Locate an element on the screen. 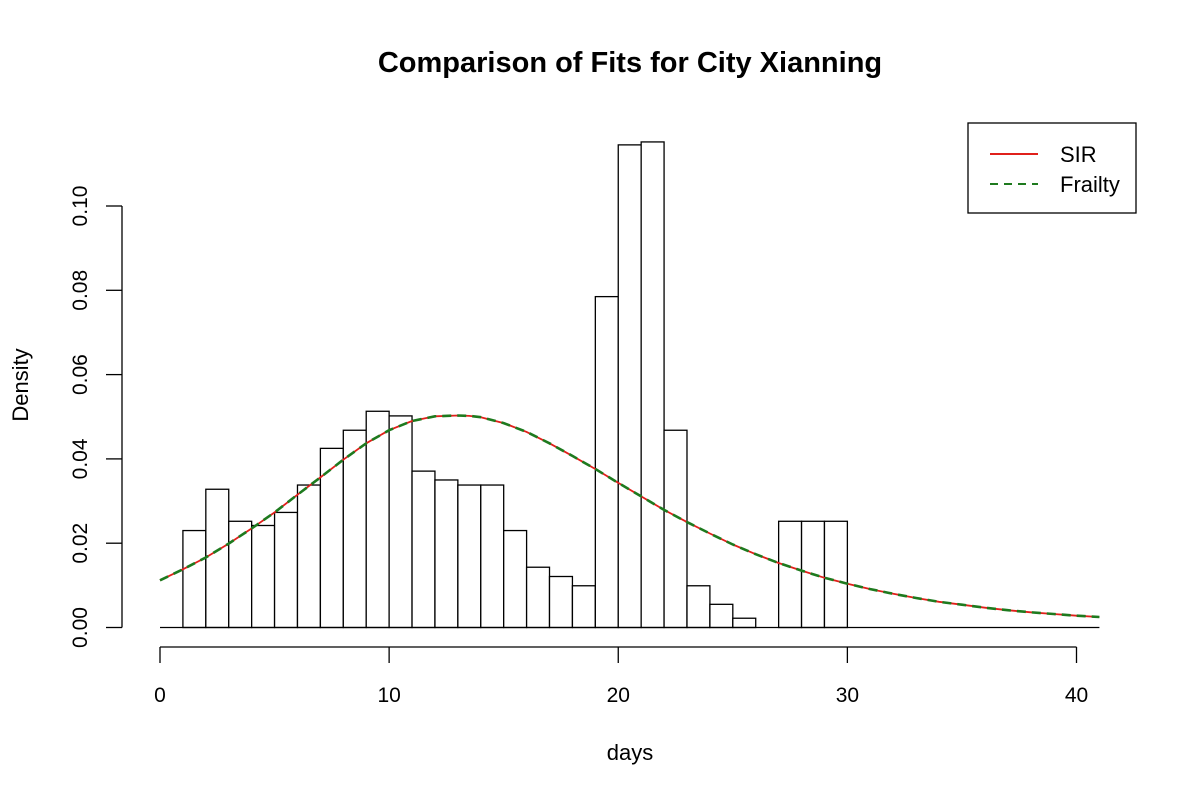  x-tick-label: 40 is located at coordinates (1076, 695).